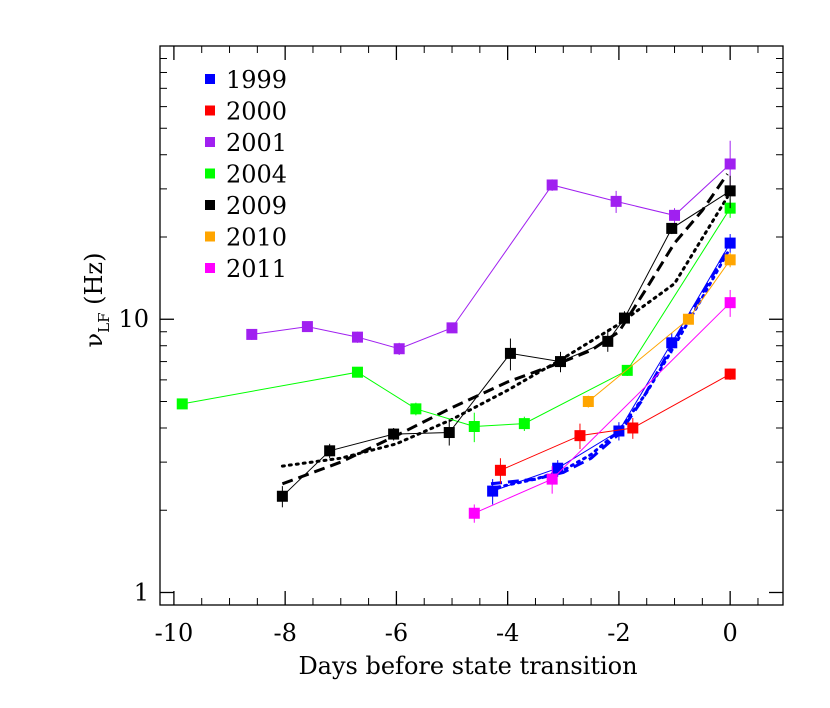 The width and height of the screenshot is (830, 708). Describe the element at coordinates (256, 175) in the screenshot. I see `legend-label: 2004` at that location.